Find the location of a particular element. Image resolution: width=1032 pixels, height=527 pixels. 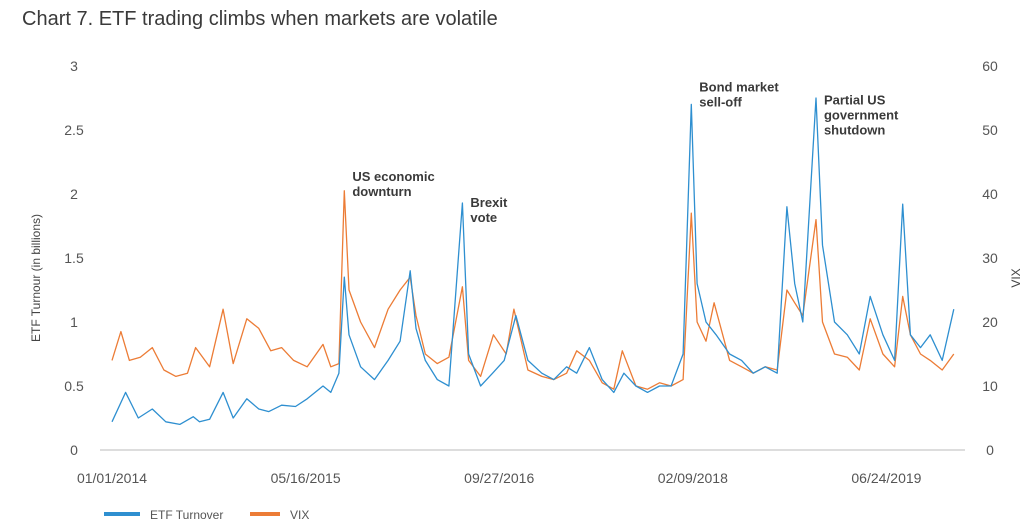

y-right-tick-label: 0 is located at coordinates (990, 450).